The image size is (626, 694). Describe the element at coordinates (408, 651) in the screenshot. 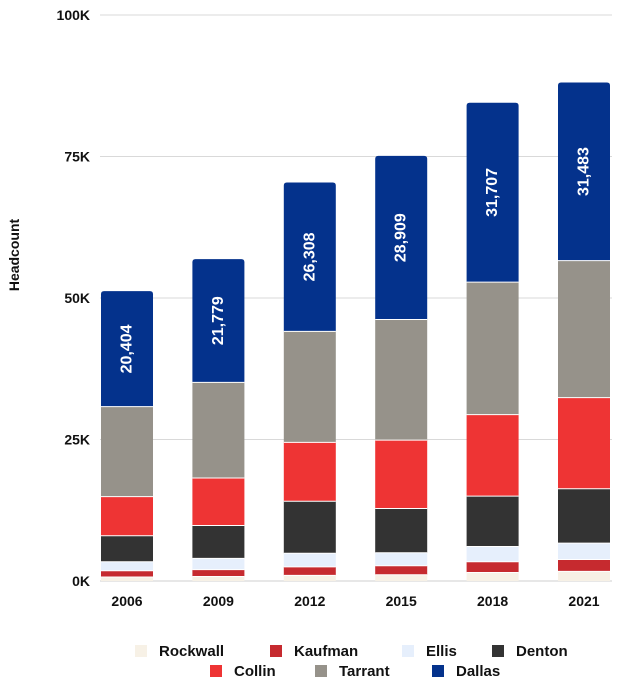

I see `legend-swatch-ellis` at that location.